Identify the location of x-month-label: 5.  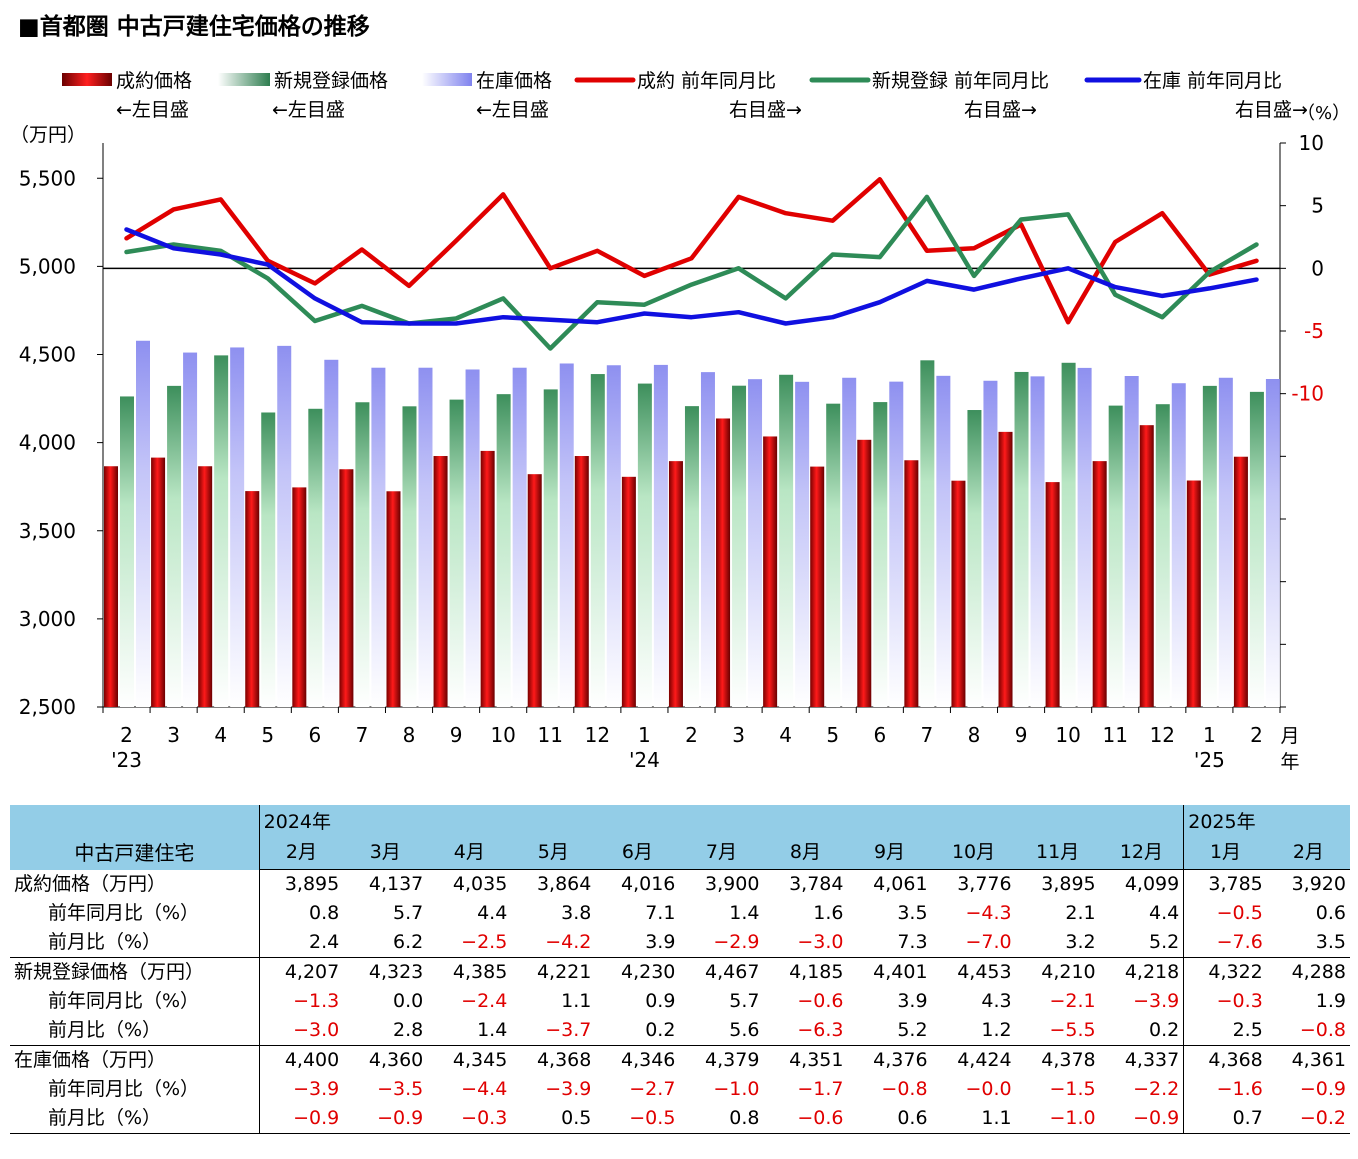
(832, 735).